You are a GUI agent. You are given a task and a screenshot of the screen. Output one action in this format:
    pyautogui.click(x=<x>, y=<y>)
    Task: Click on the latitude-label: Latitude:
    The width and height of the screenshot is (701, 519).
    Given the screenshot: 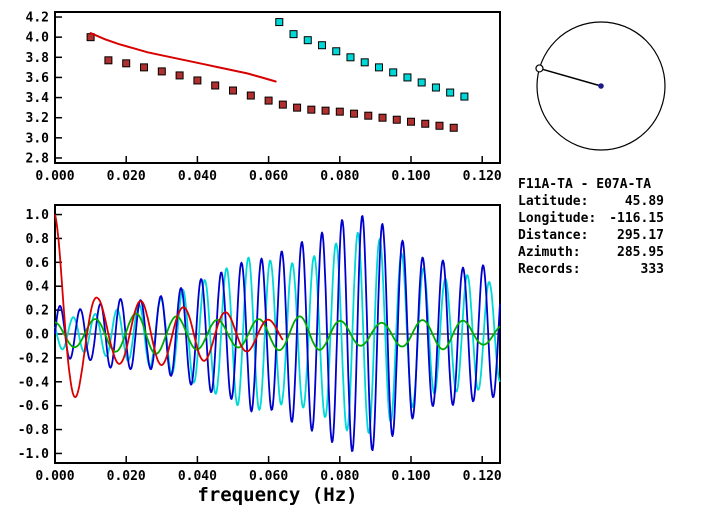 What is the action you would take?
    pyautogui.click(x=553, y=201)
    